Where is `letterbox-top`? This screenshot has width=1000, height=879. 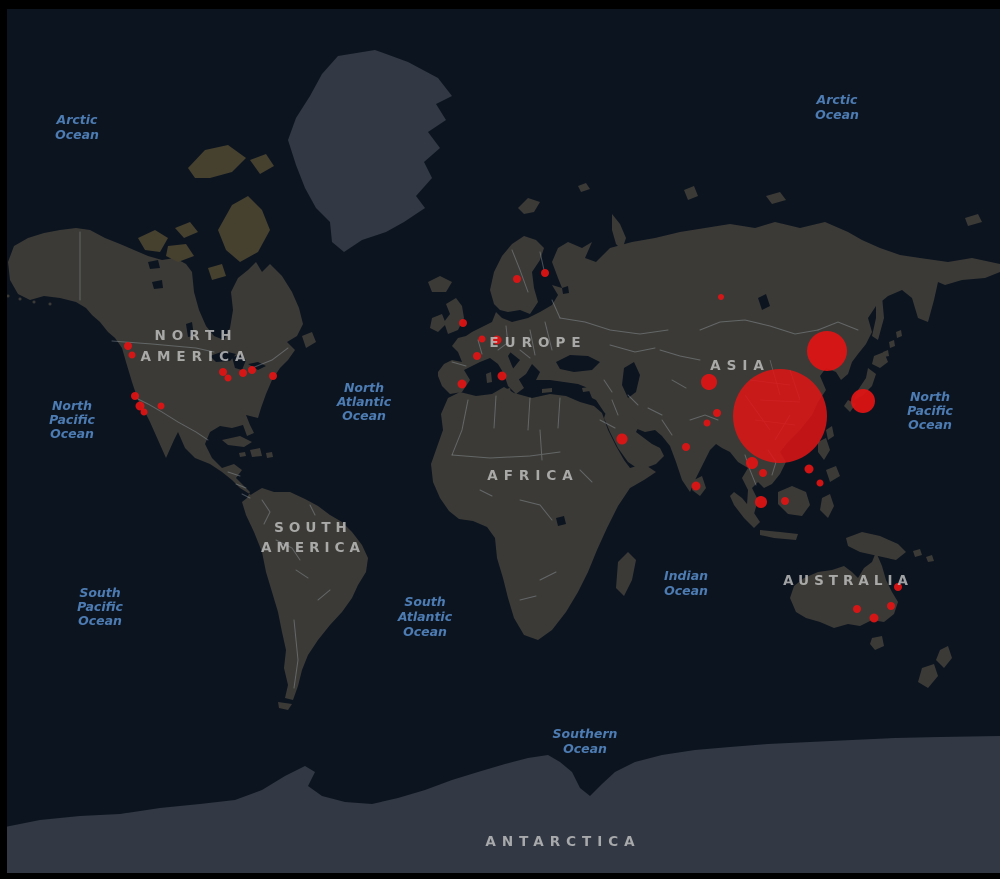
letterbox-top is located at coordinates (500, 4).